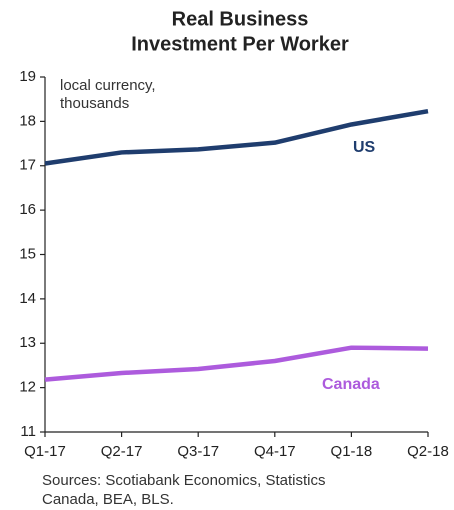  Describe the element at coordinates (240, 19) in the screenshot. I see `chart-title: Real Business` at that location.